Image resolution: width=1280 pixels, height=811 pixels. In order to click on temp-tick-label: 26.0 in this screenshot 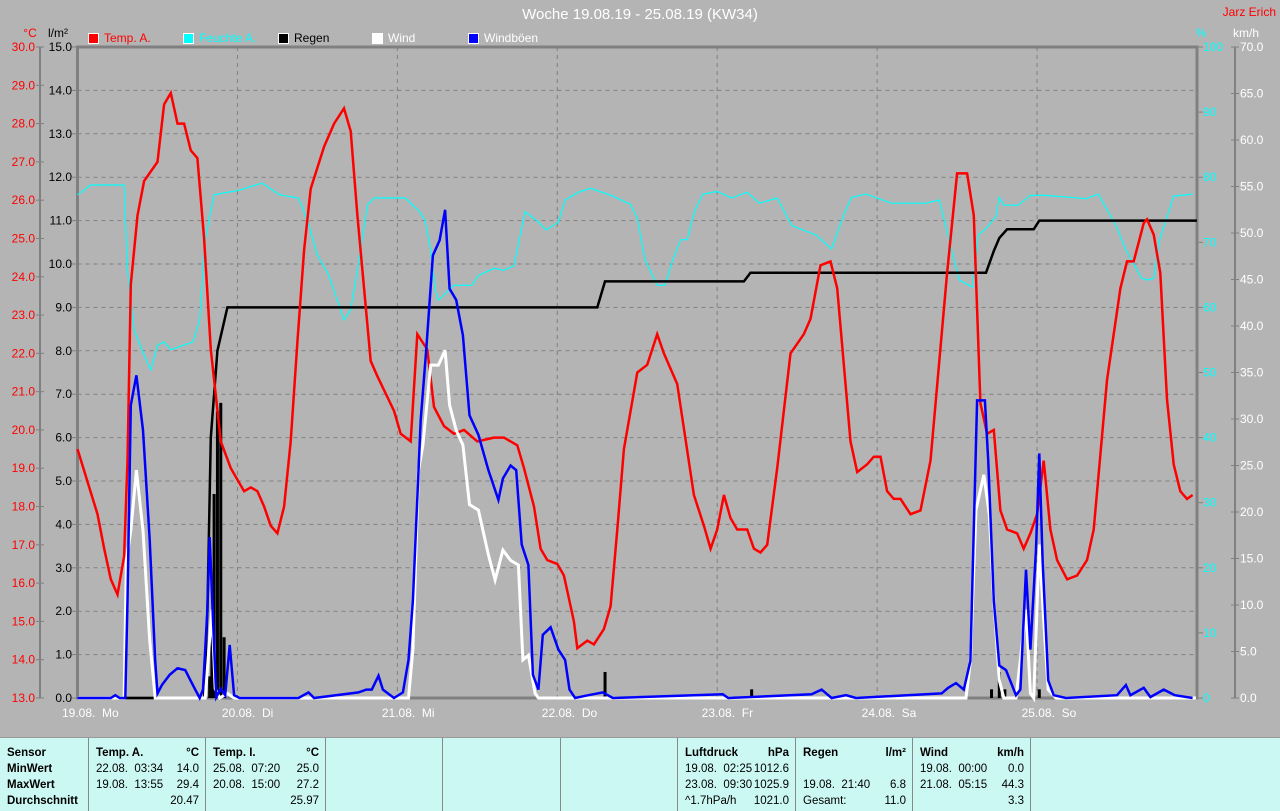, I will do `click(24, 200)`.